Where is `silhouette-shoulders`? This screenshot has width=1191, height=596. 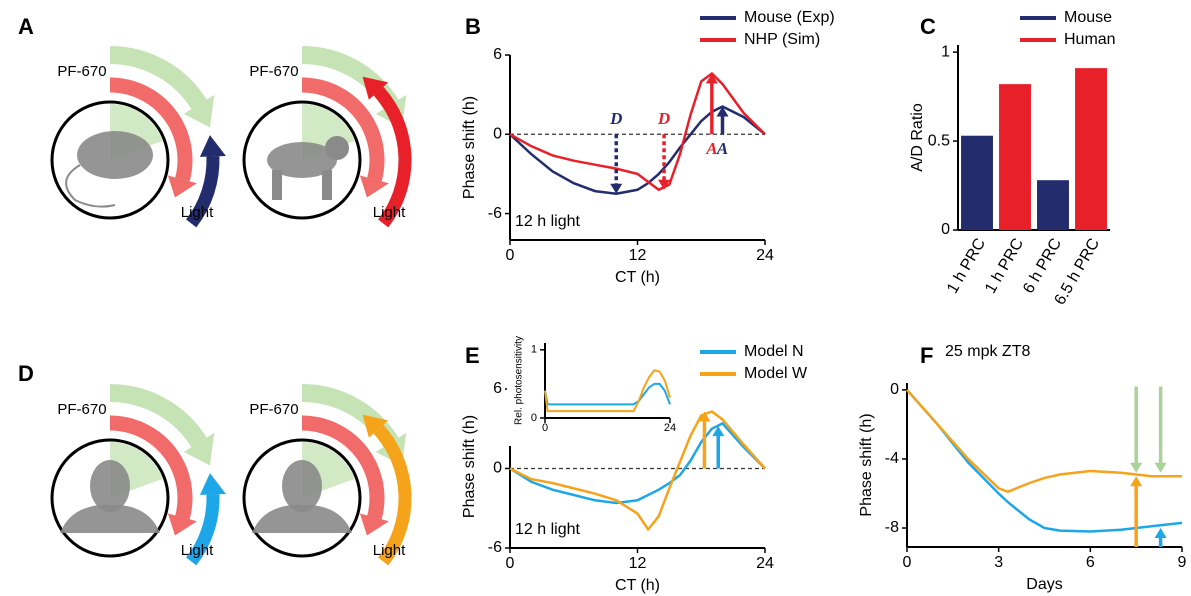 silhouette-shoulders is located at coordinates (110, 519).